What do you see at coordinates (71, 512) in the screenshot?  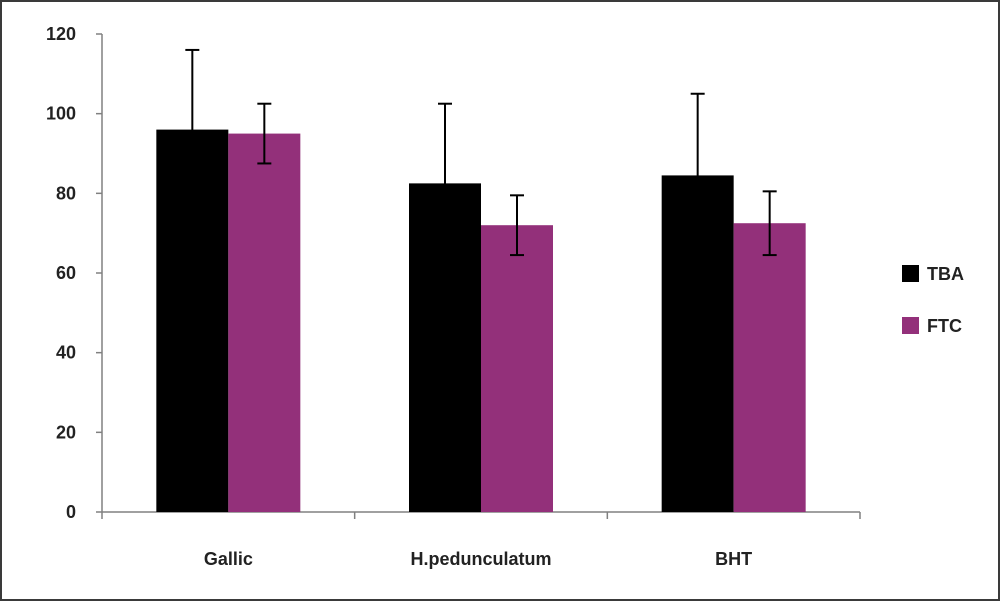 I see `y-tick-label: 0` at bounding box center [71, 512].